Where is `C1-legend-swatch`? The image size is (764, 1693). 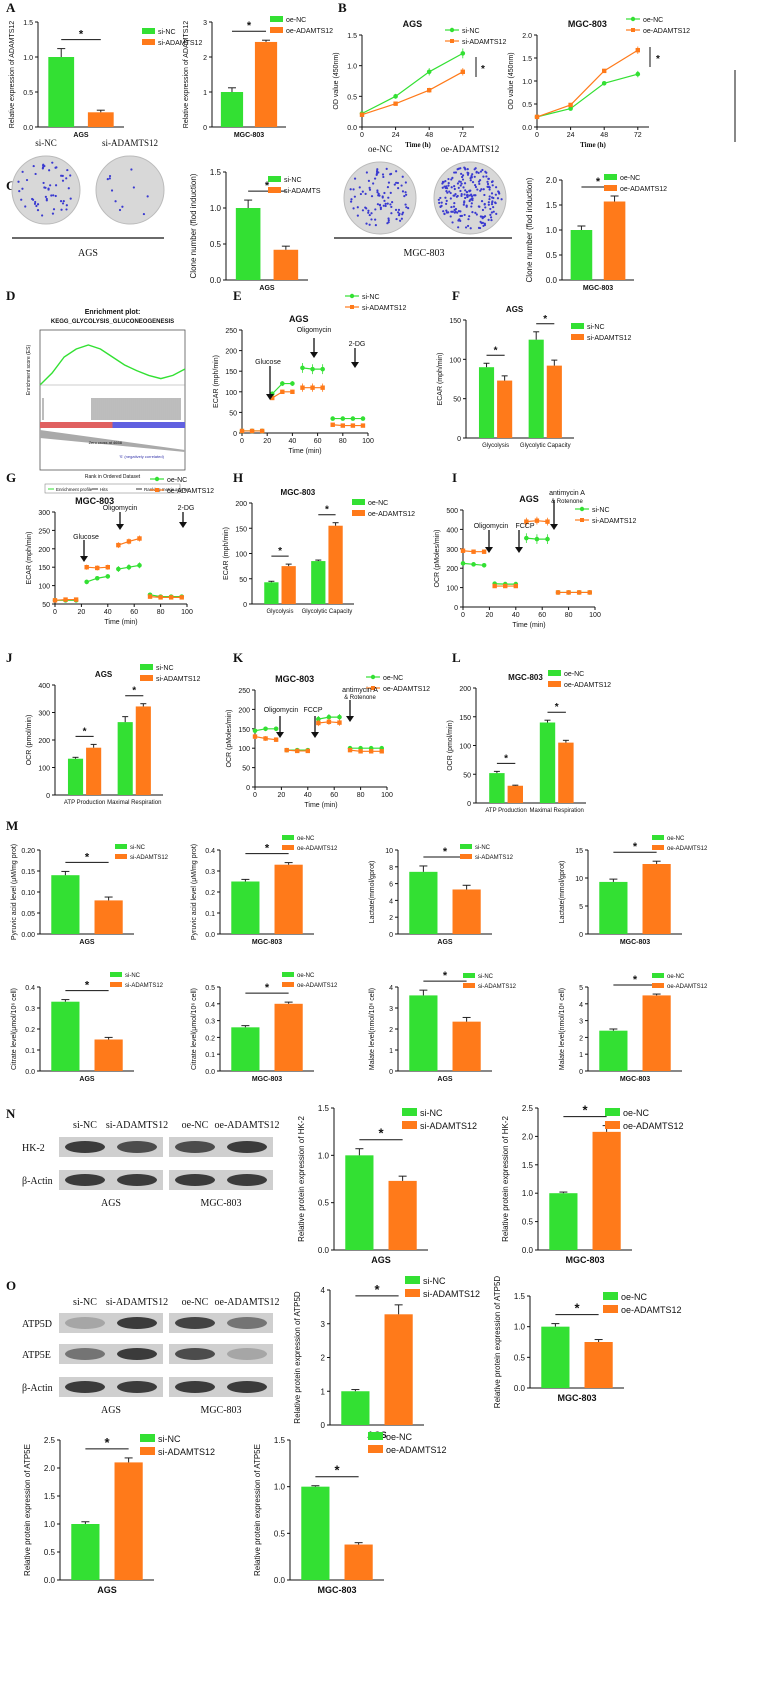
C1-legend-swatch is located at coordinates (274, 190).